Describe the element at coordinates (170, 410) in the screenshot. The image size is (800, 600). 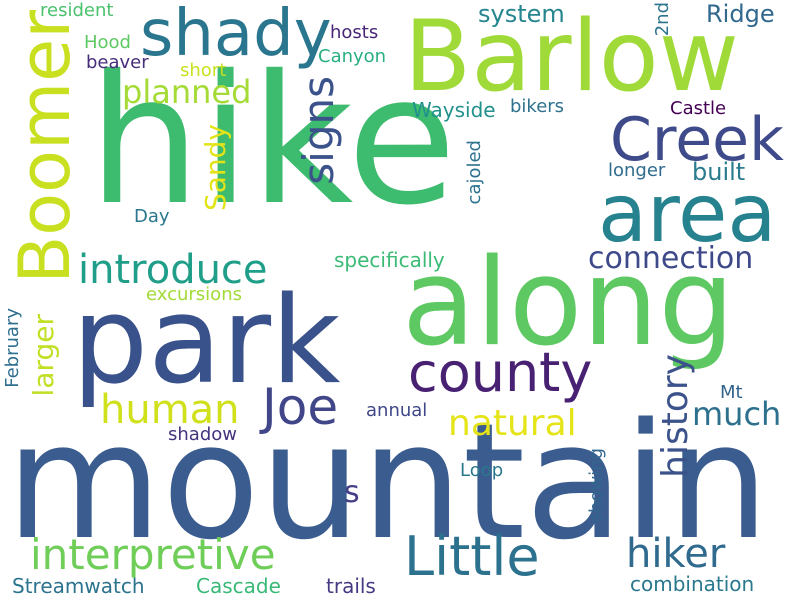
I see `word-human: human` at that location.